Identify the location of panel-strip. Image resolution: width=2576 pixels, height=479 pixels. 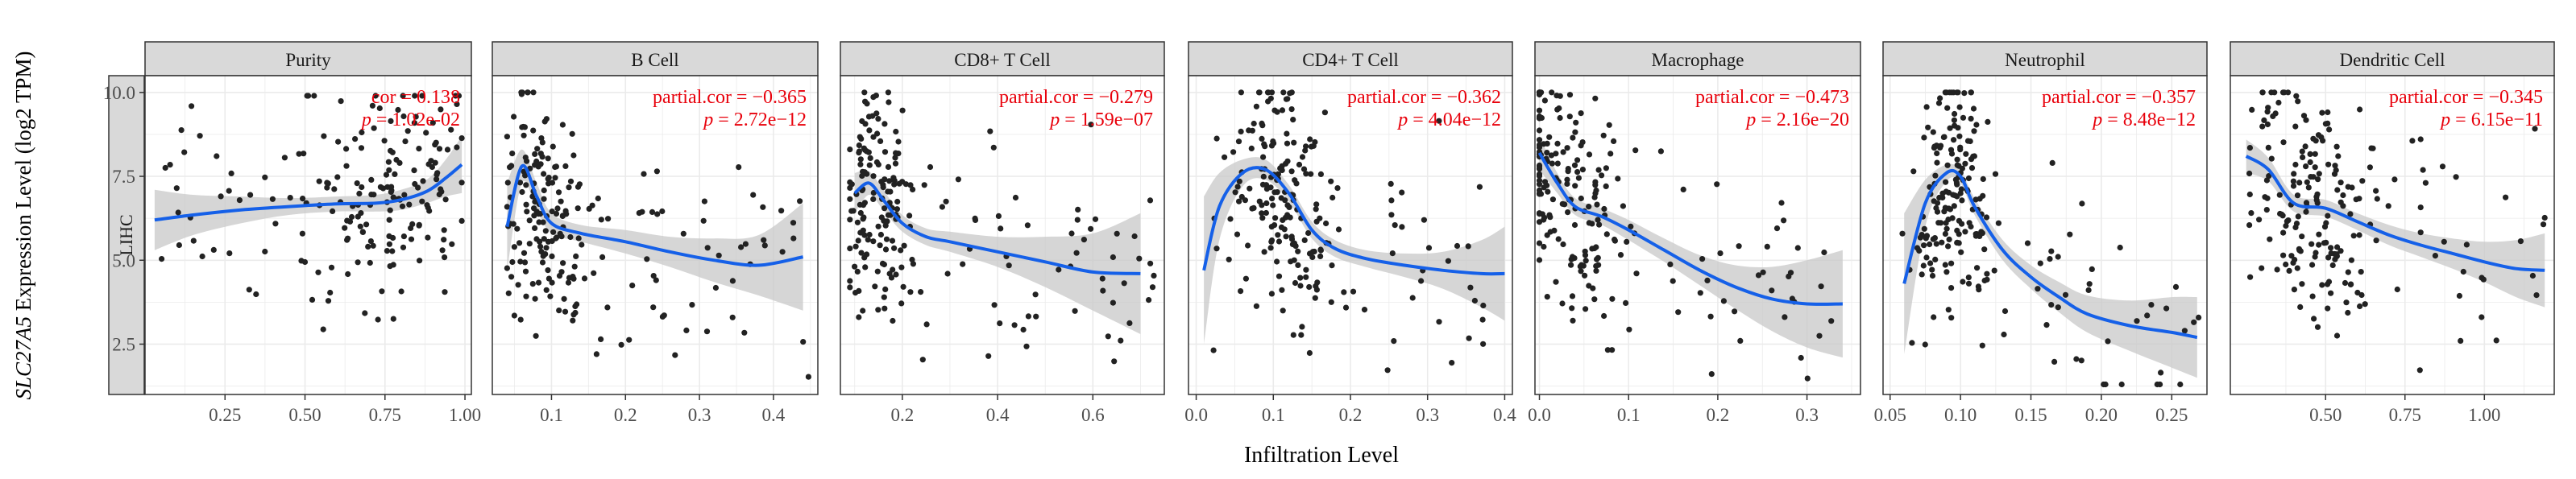
(1350, 58).